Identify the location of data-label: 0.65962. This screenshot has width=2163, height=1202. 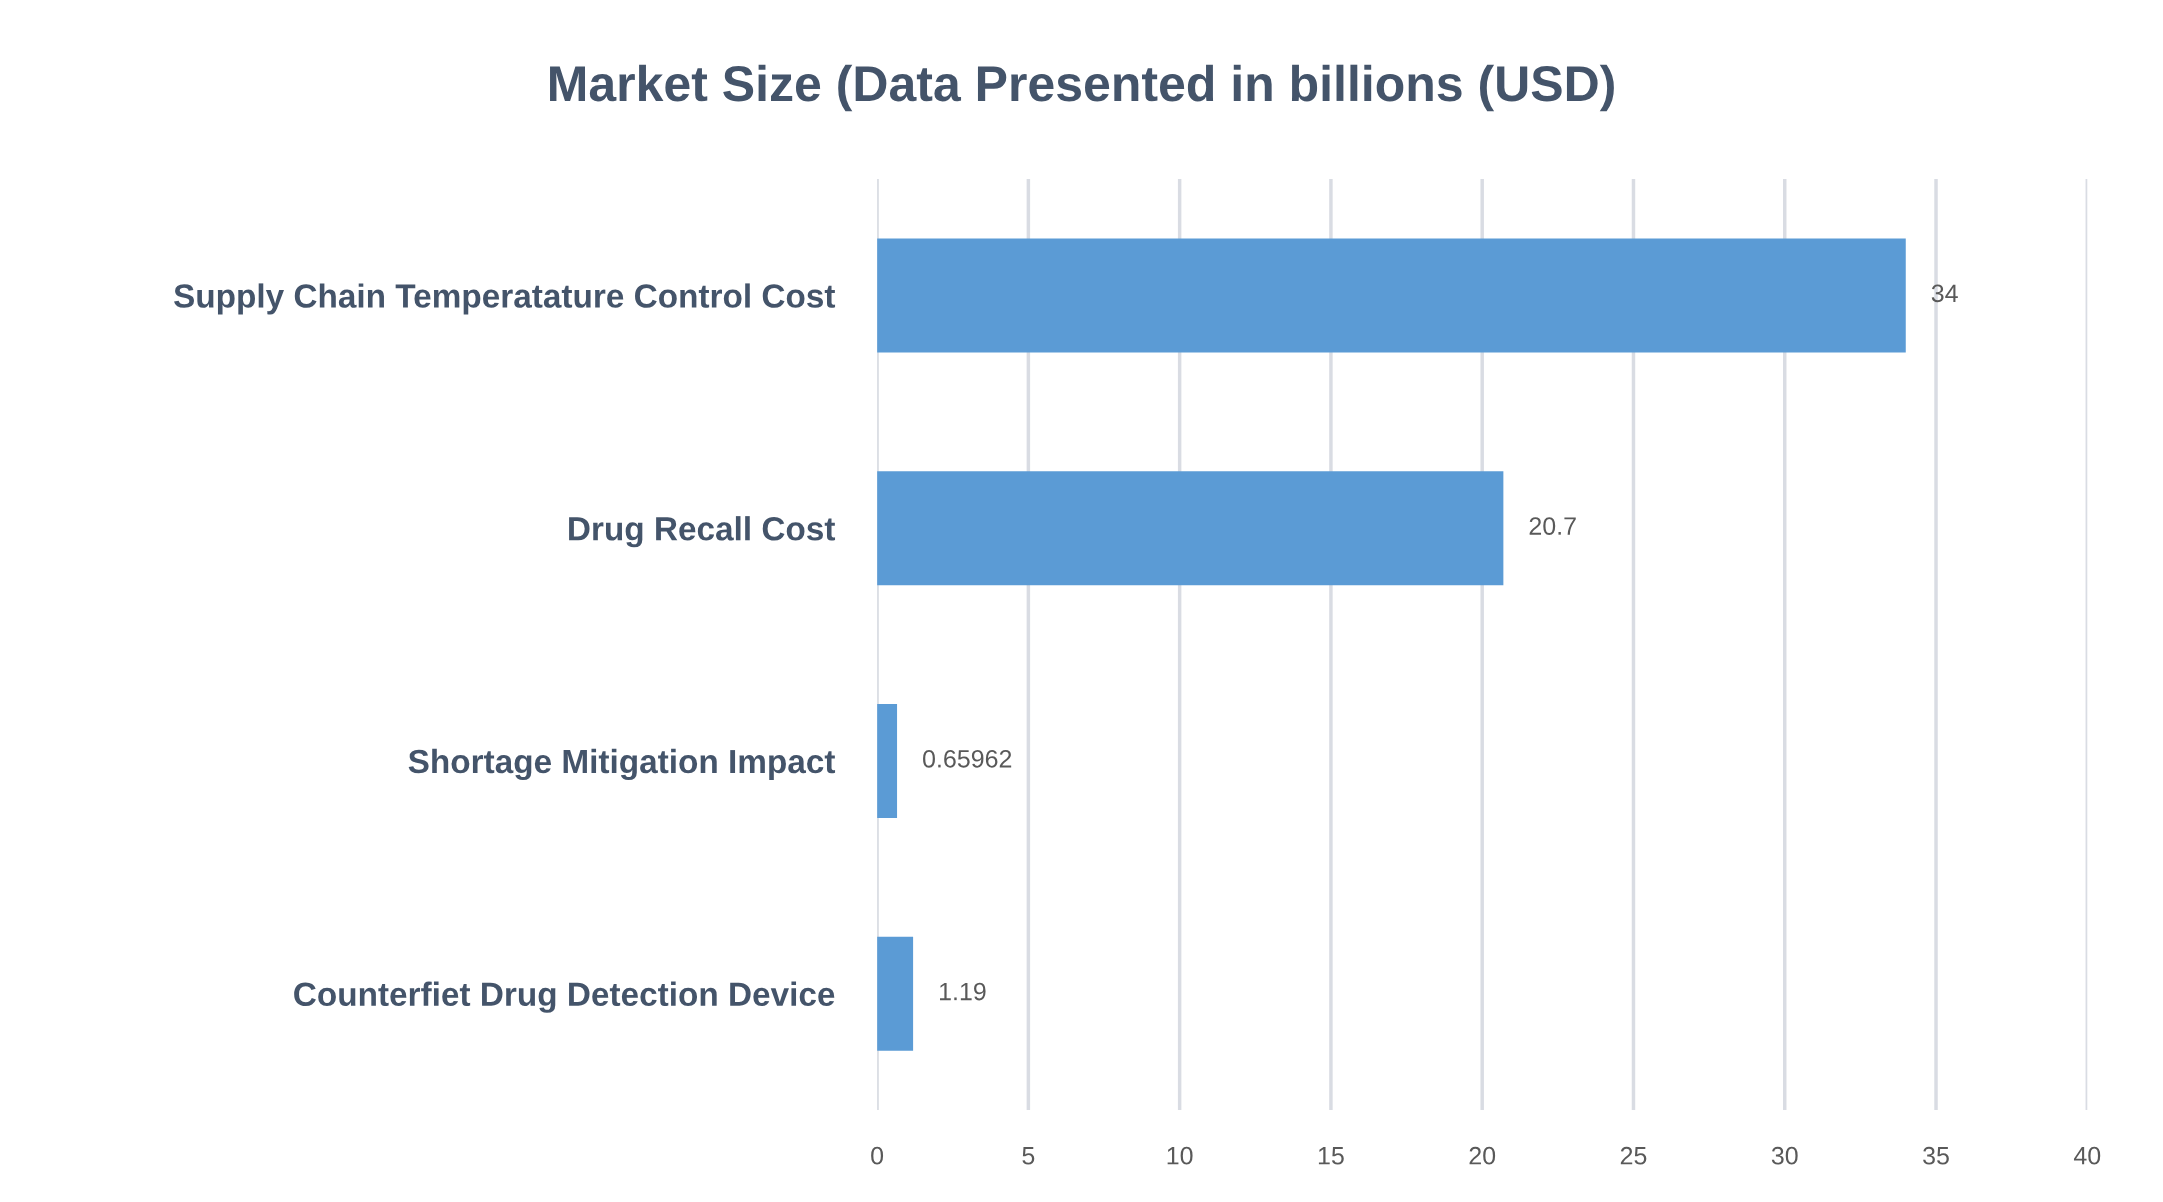
(967, 758).